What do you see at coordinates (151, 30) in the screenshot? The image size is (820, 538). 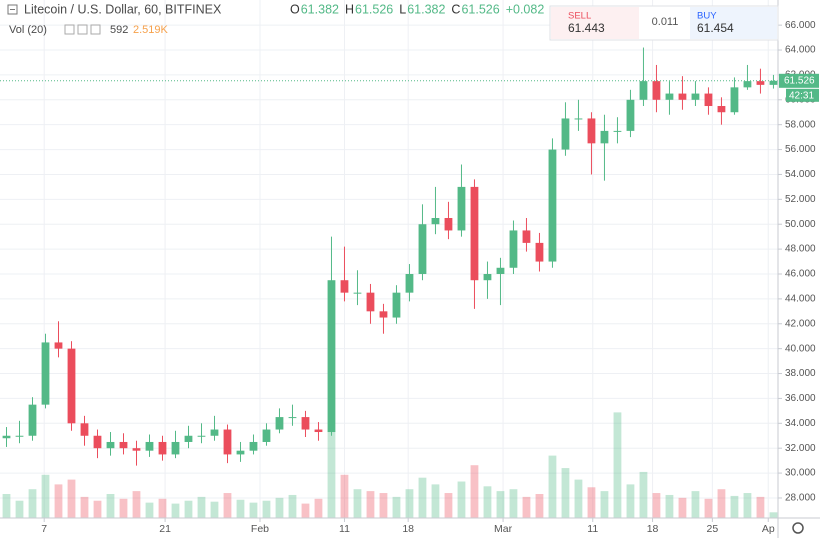 I see `volume-ma: 2.519K` at bounding box center [151, 30].